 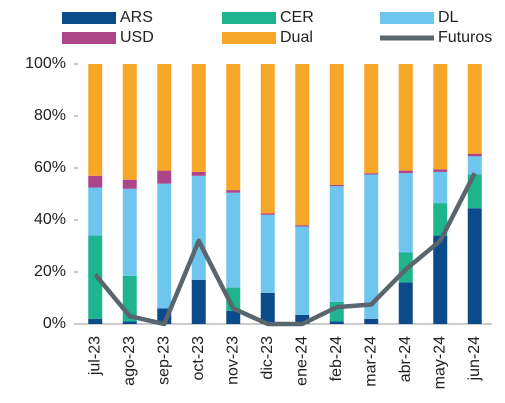 What do you see at coordinates (198, 358) in the screenshot?
I see `x-tick-label: oct-23` at bounding box center [198, 358].